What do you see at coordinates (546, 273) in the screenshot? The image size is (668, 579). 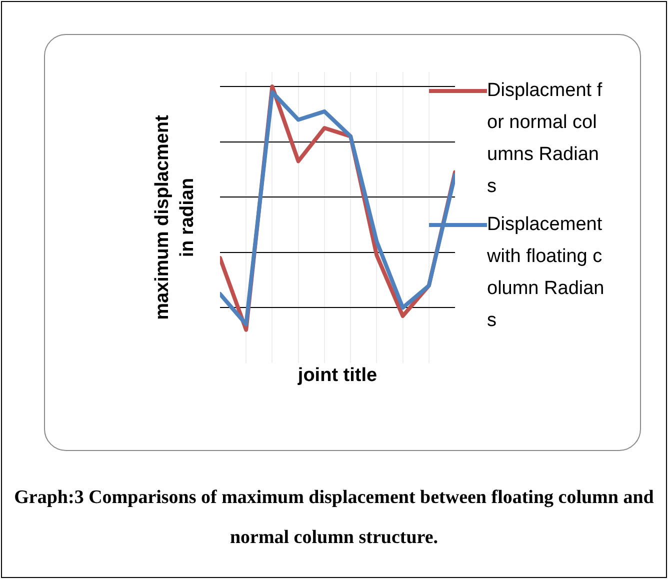 I see `legend-label: Displacement with floating column Radians` at bounding box center [546, 273].